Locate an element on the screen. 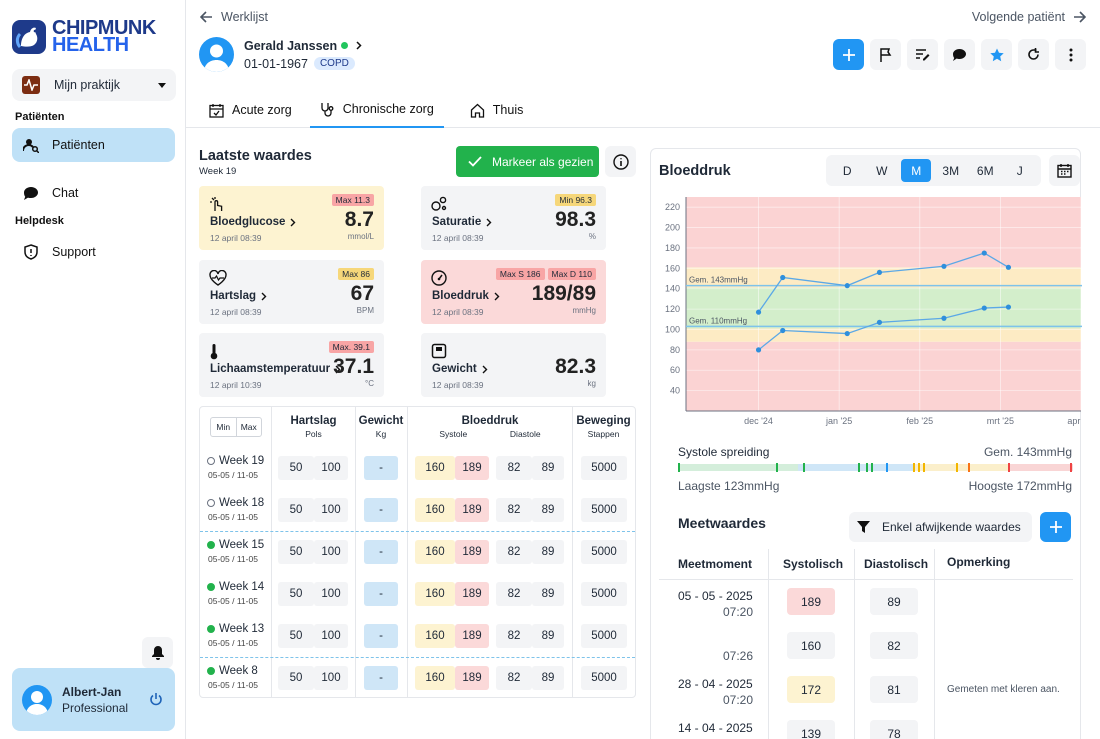 Image resolution: width=1100 pixels, height=739 pixels. table-row: Week 14 05-05 / 11-05 50 100-160 189 82 89 5000 is located at coordinates (417, 594).